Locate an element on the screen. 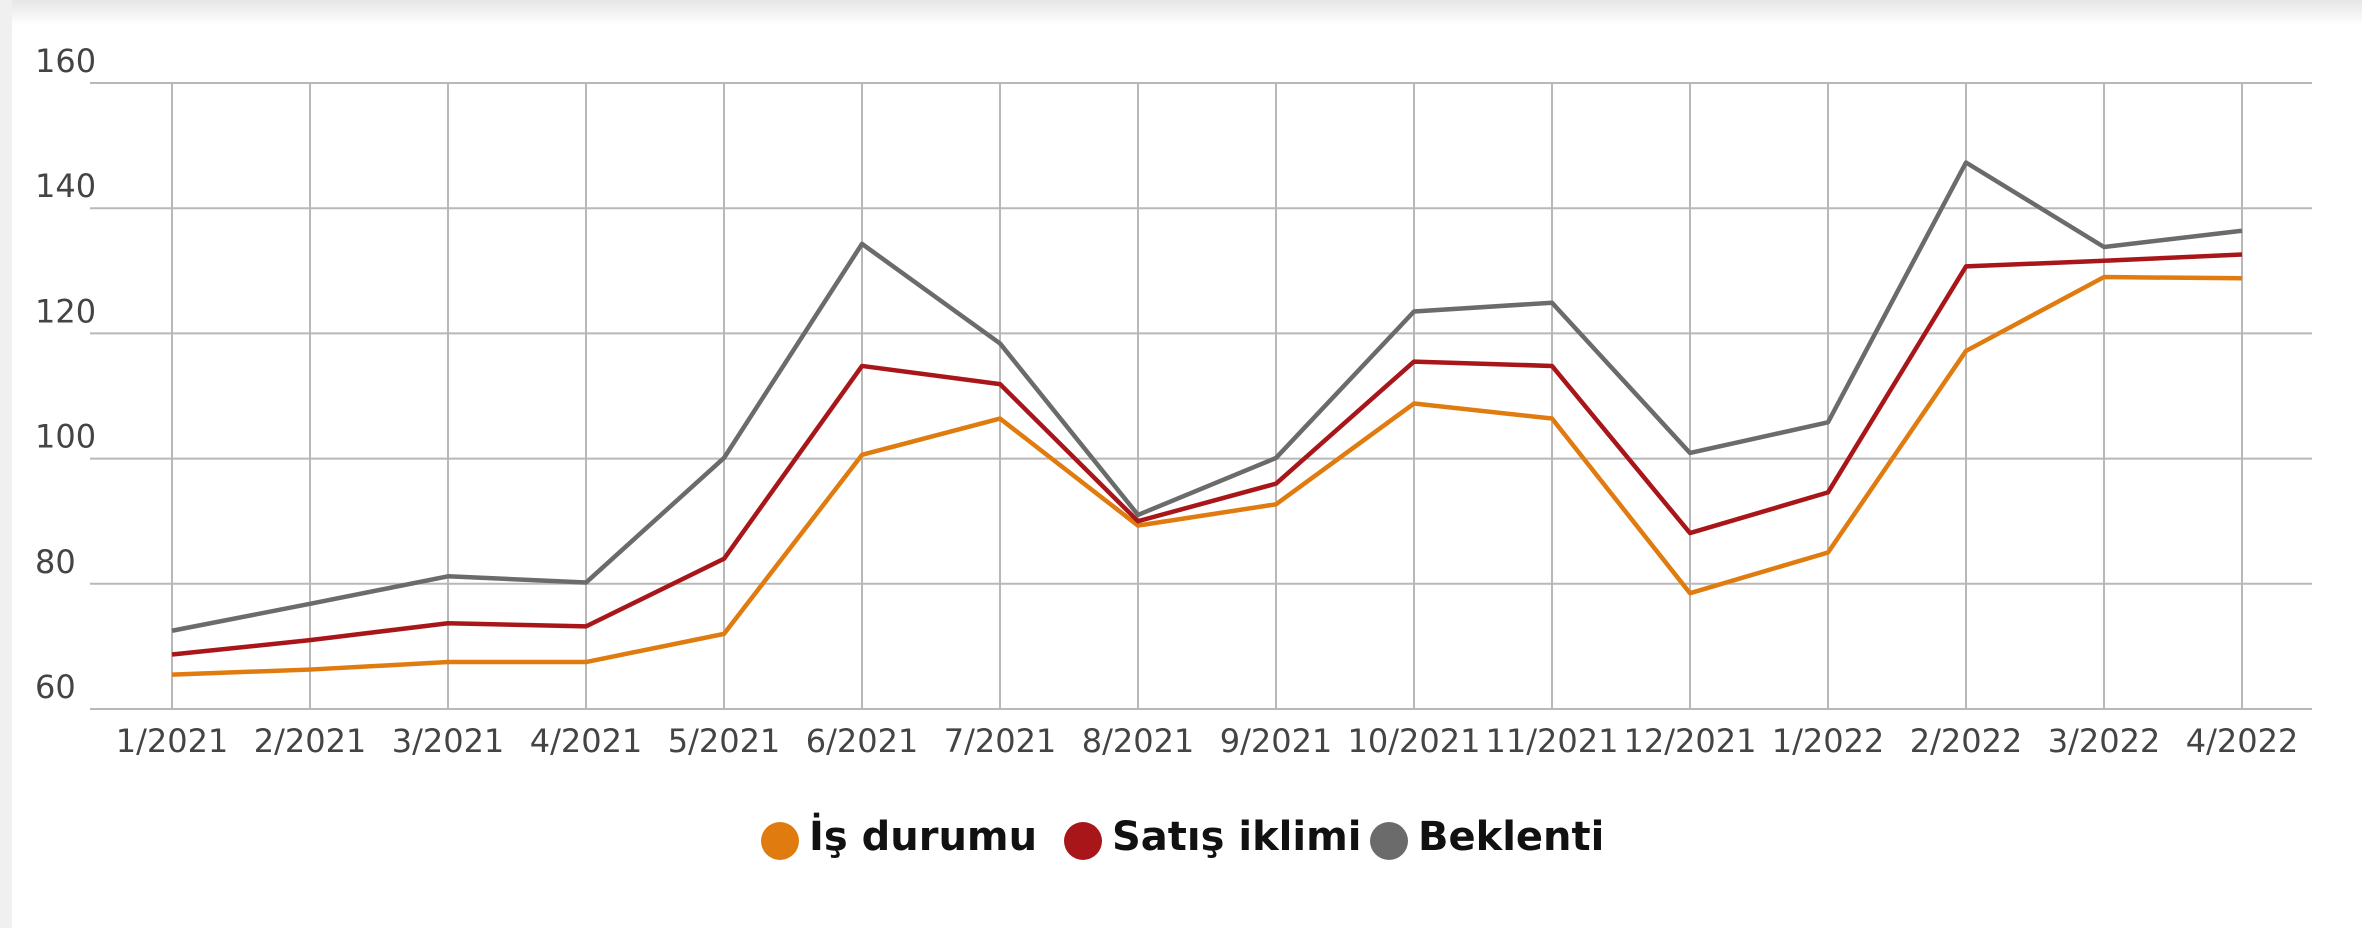  x-tick-label: 4/2022 is located at coordinates (2242, 741).